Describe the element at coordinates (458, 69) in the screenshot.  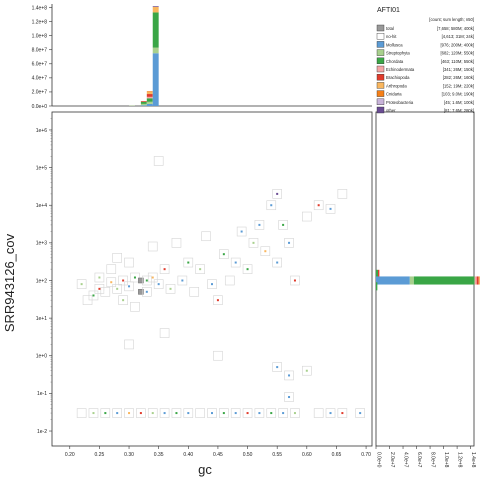
I see `legend-stats: [341; 26M; 150k]` at that location.